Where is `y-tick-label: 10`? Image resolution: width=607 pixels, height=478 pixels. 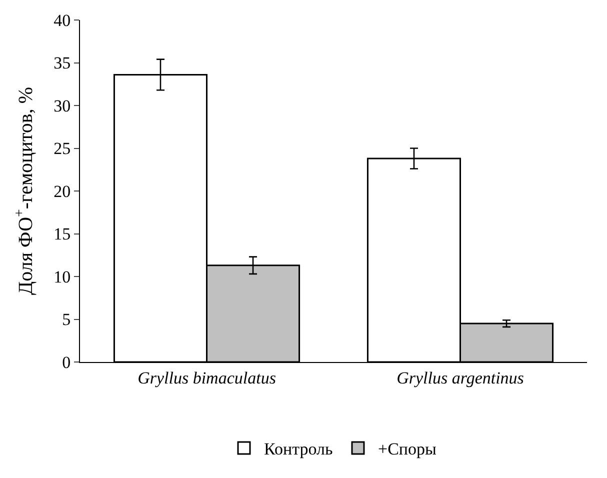
y-tick-label: 10 is located at coordinates (62, 276).